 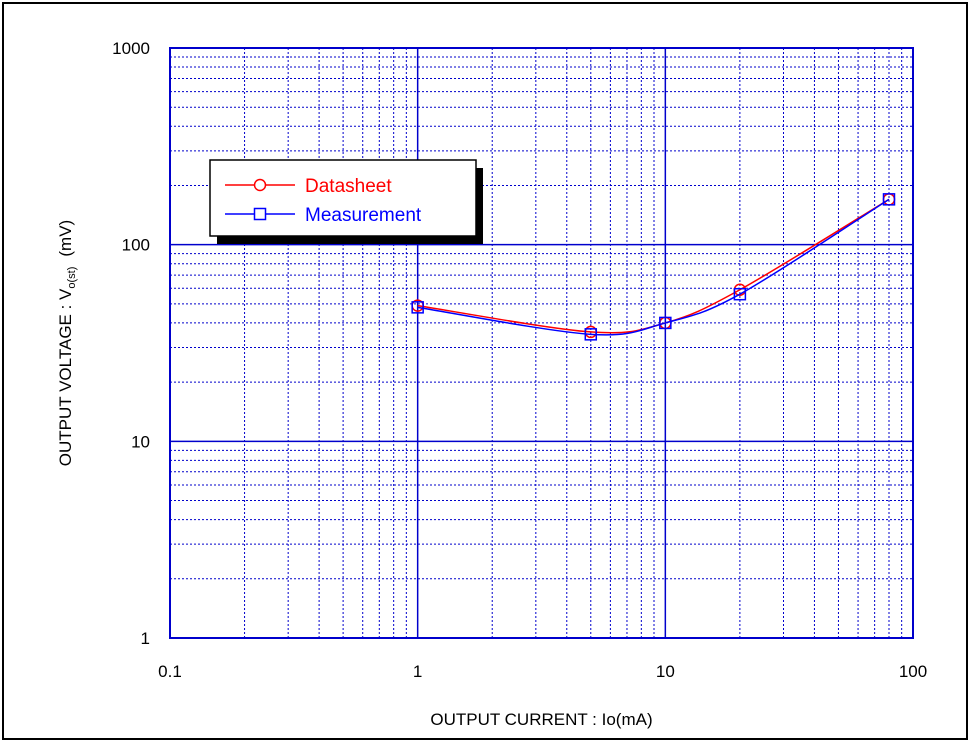 What do you see at coordinates (348, 186) in the screenshot?
I see `legend-label-datasheet: Datasheet` at bounding box center [348, 186].